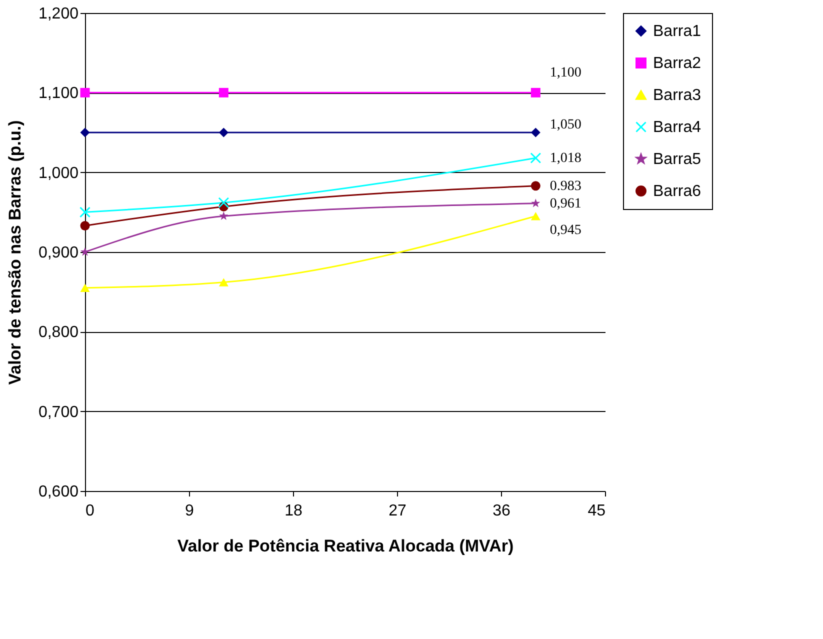  I want to click on legend-label: Barra4, so click(677, 127).